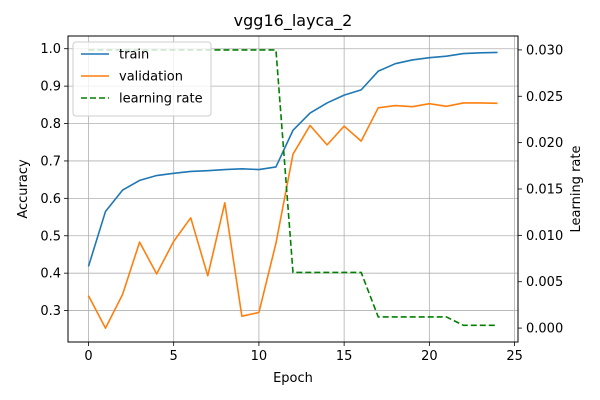  What do you see at coordinates (514, 356) in the screenshot?
I see `x-tick-label: 25` at bounding box center [514, 356].